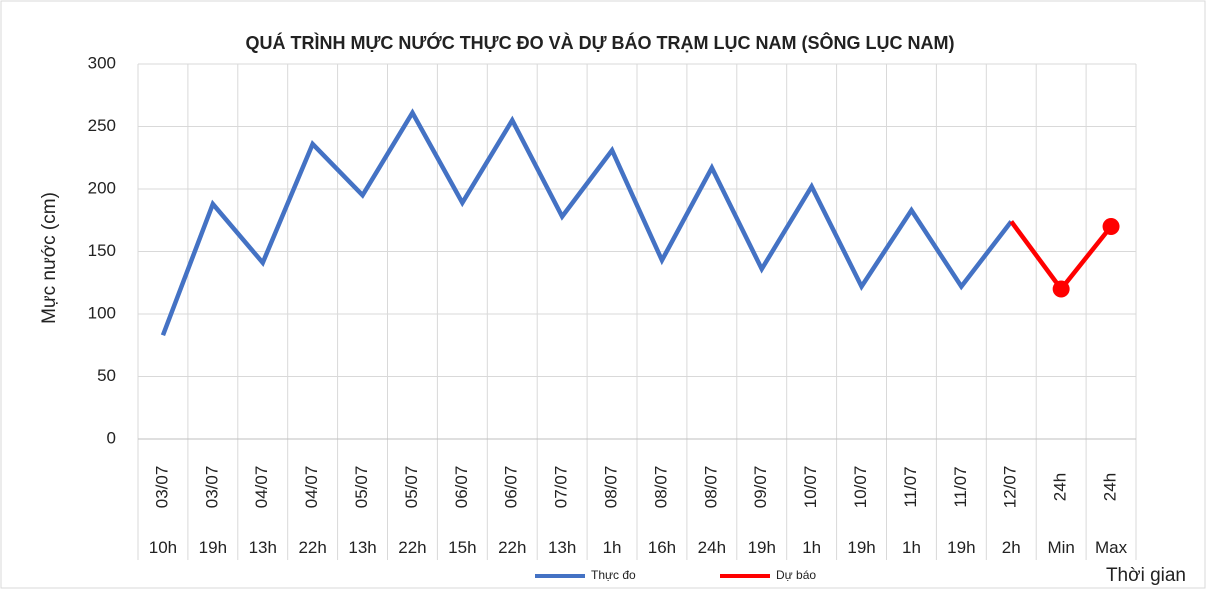 The height and width of the screenshot is (590, 1207). What do you see at coordinates (462, 547) in the screenshot?
I see `x-tick-label: 15h` at bounding box center [462, 547].